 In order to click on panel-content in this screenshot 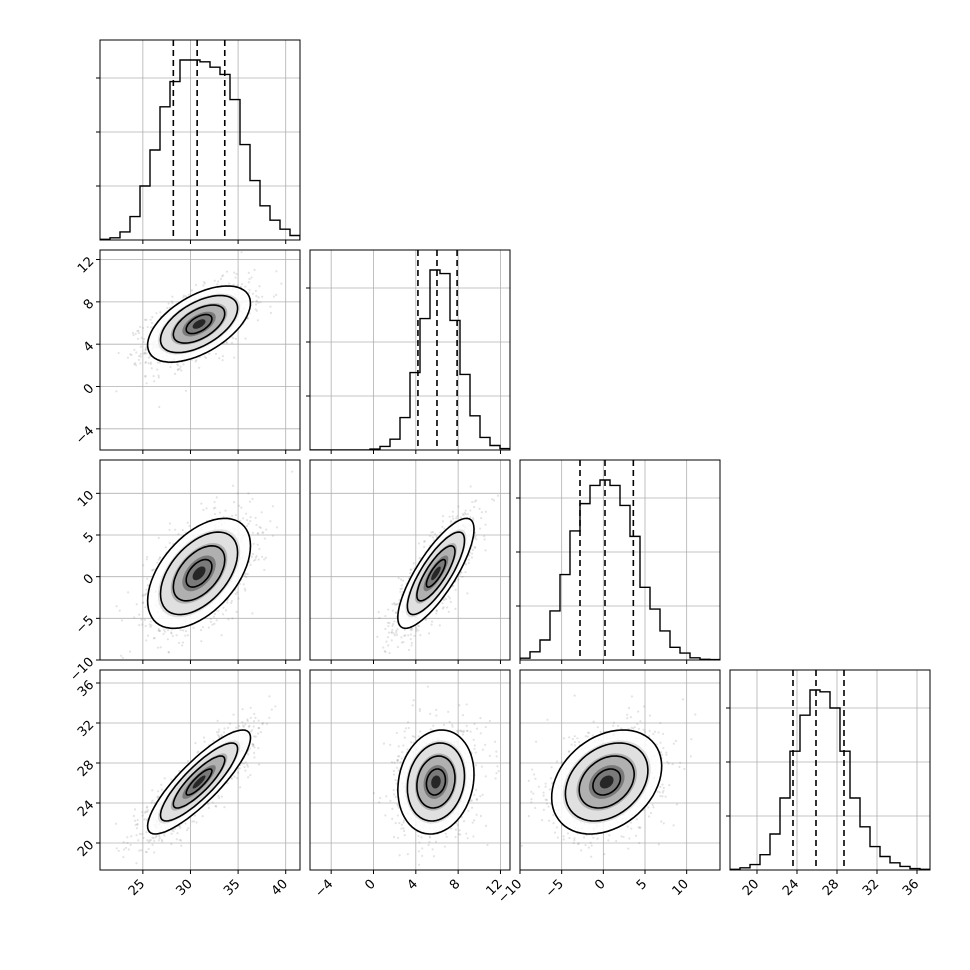, I will do `click(200, 140)`.